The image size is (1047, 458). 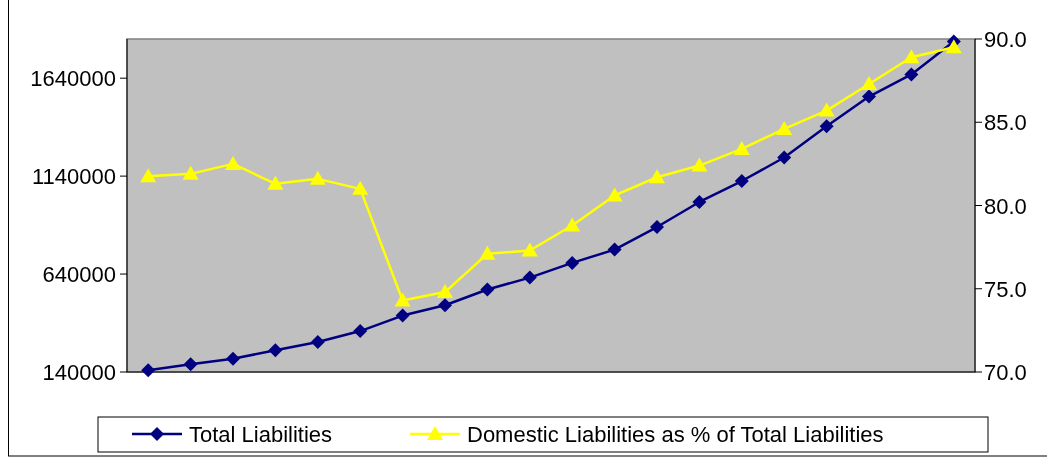 What do you see at coordinates (73, 177) in the screenshot?
I see `y-tick-label: 1140000` at bounding box center [73, 177].